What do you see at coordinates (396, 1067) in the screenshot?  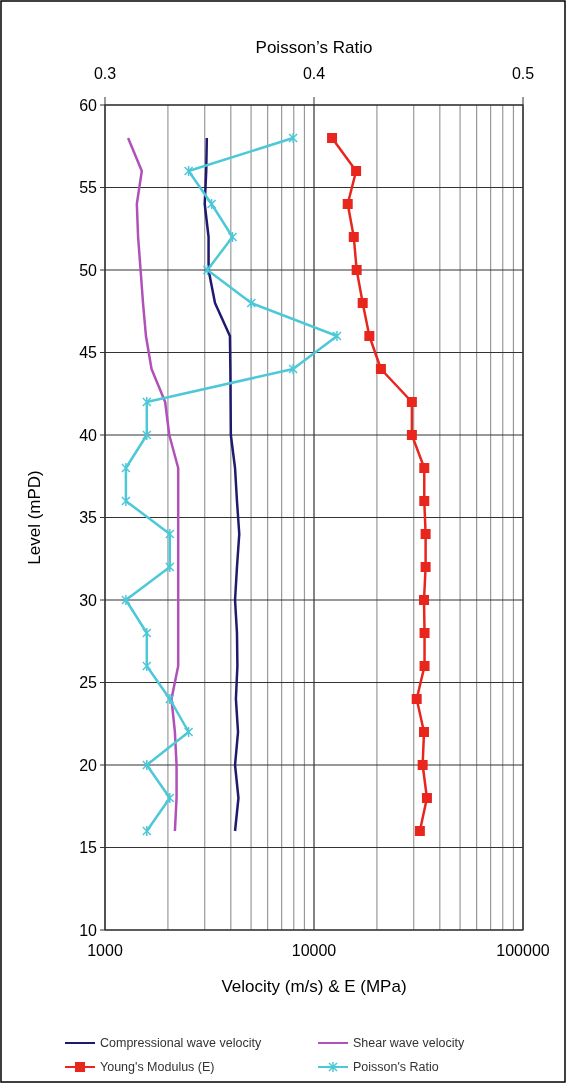 I see `legend-label: Poisson's Ratio` at bounding box center [396, 1067].